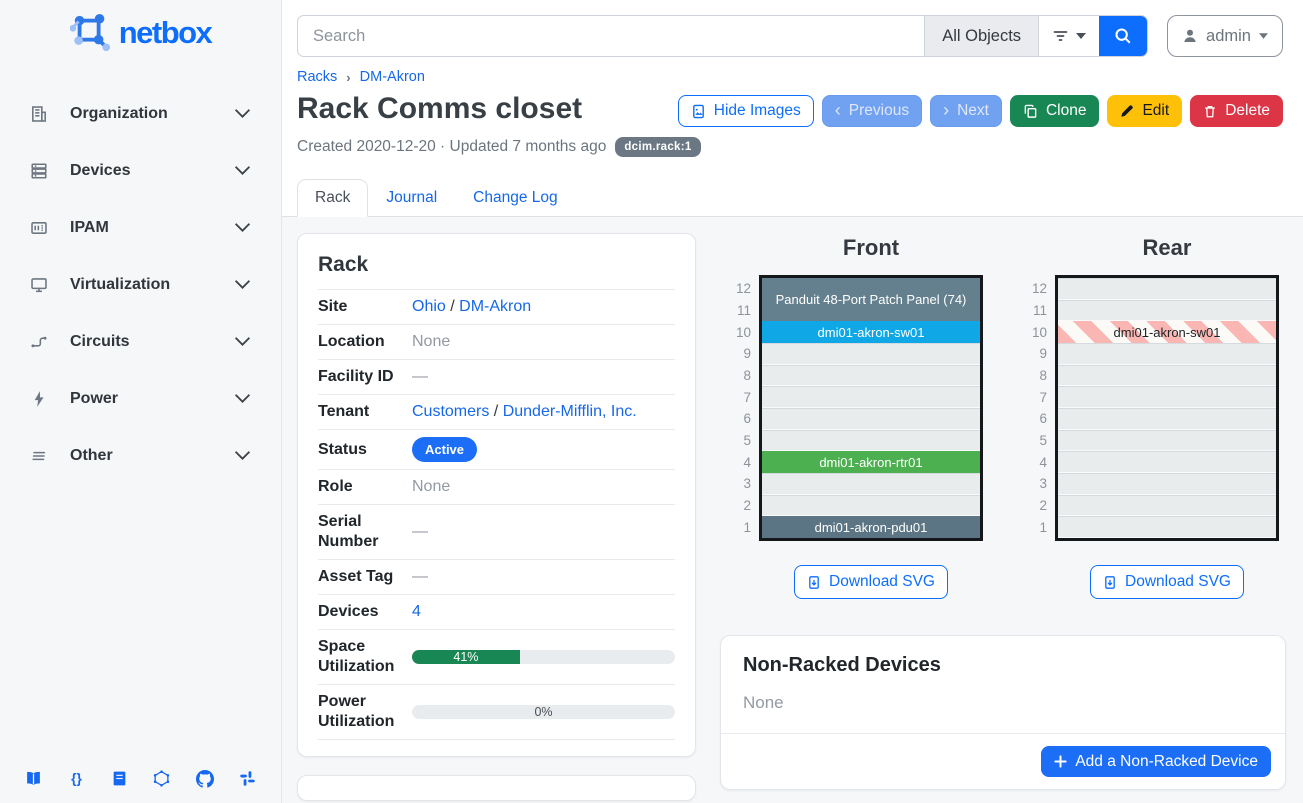 This screenshot has width=1303, height=803. What do you see at coordinates (496, 342) in the screenshot?
I see `attr-row-location: Location None` at bounding box center [496, 342].